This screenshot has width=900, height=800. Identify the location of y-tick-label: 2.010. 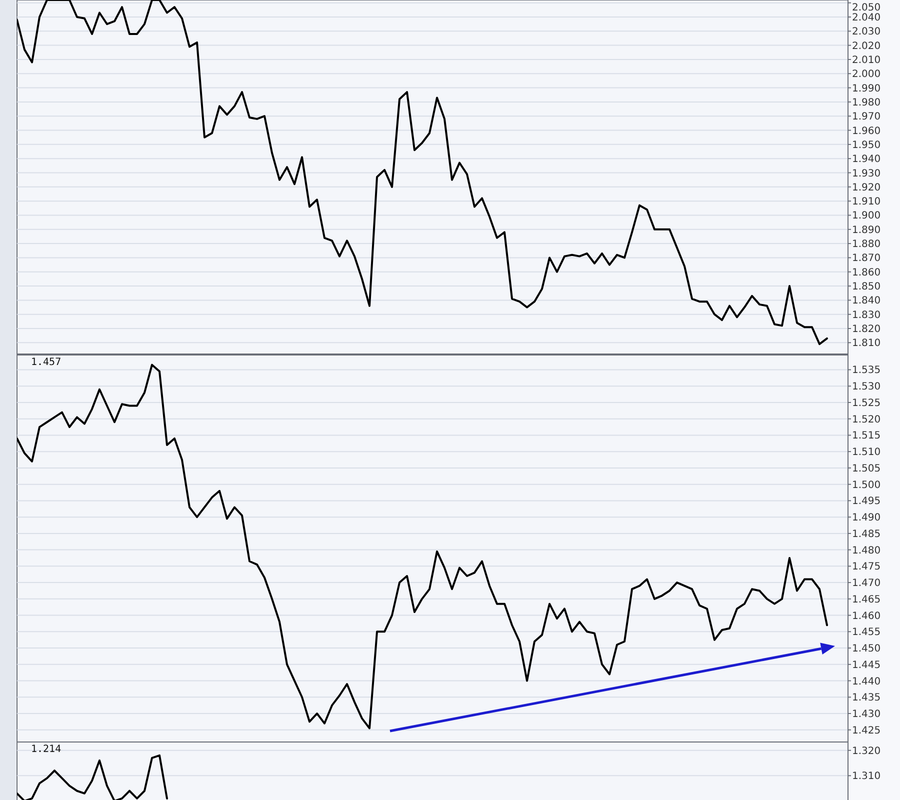
(866, 60).